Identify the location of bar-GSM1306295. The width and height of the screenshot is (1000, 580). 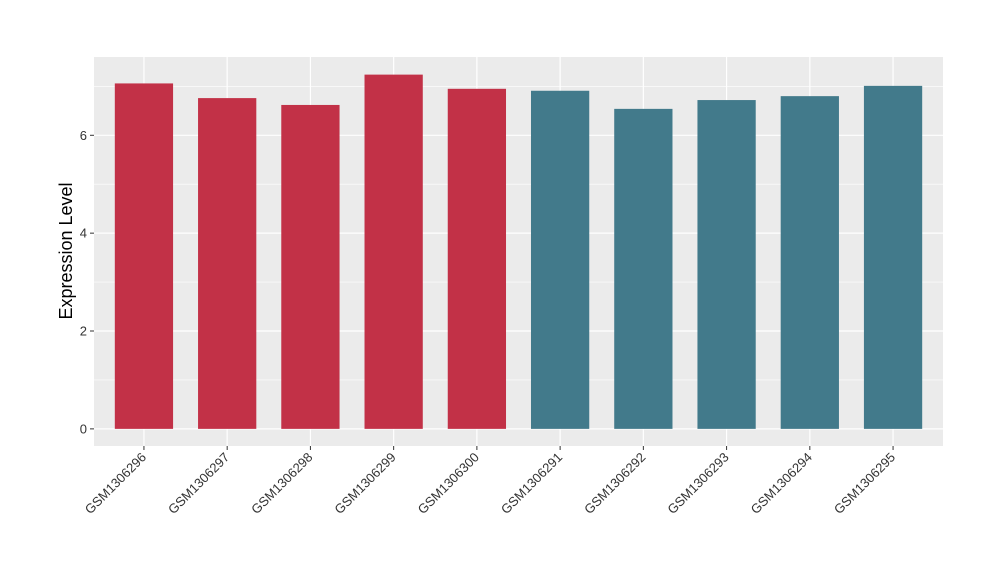
(893, 257).